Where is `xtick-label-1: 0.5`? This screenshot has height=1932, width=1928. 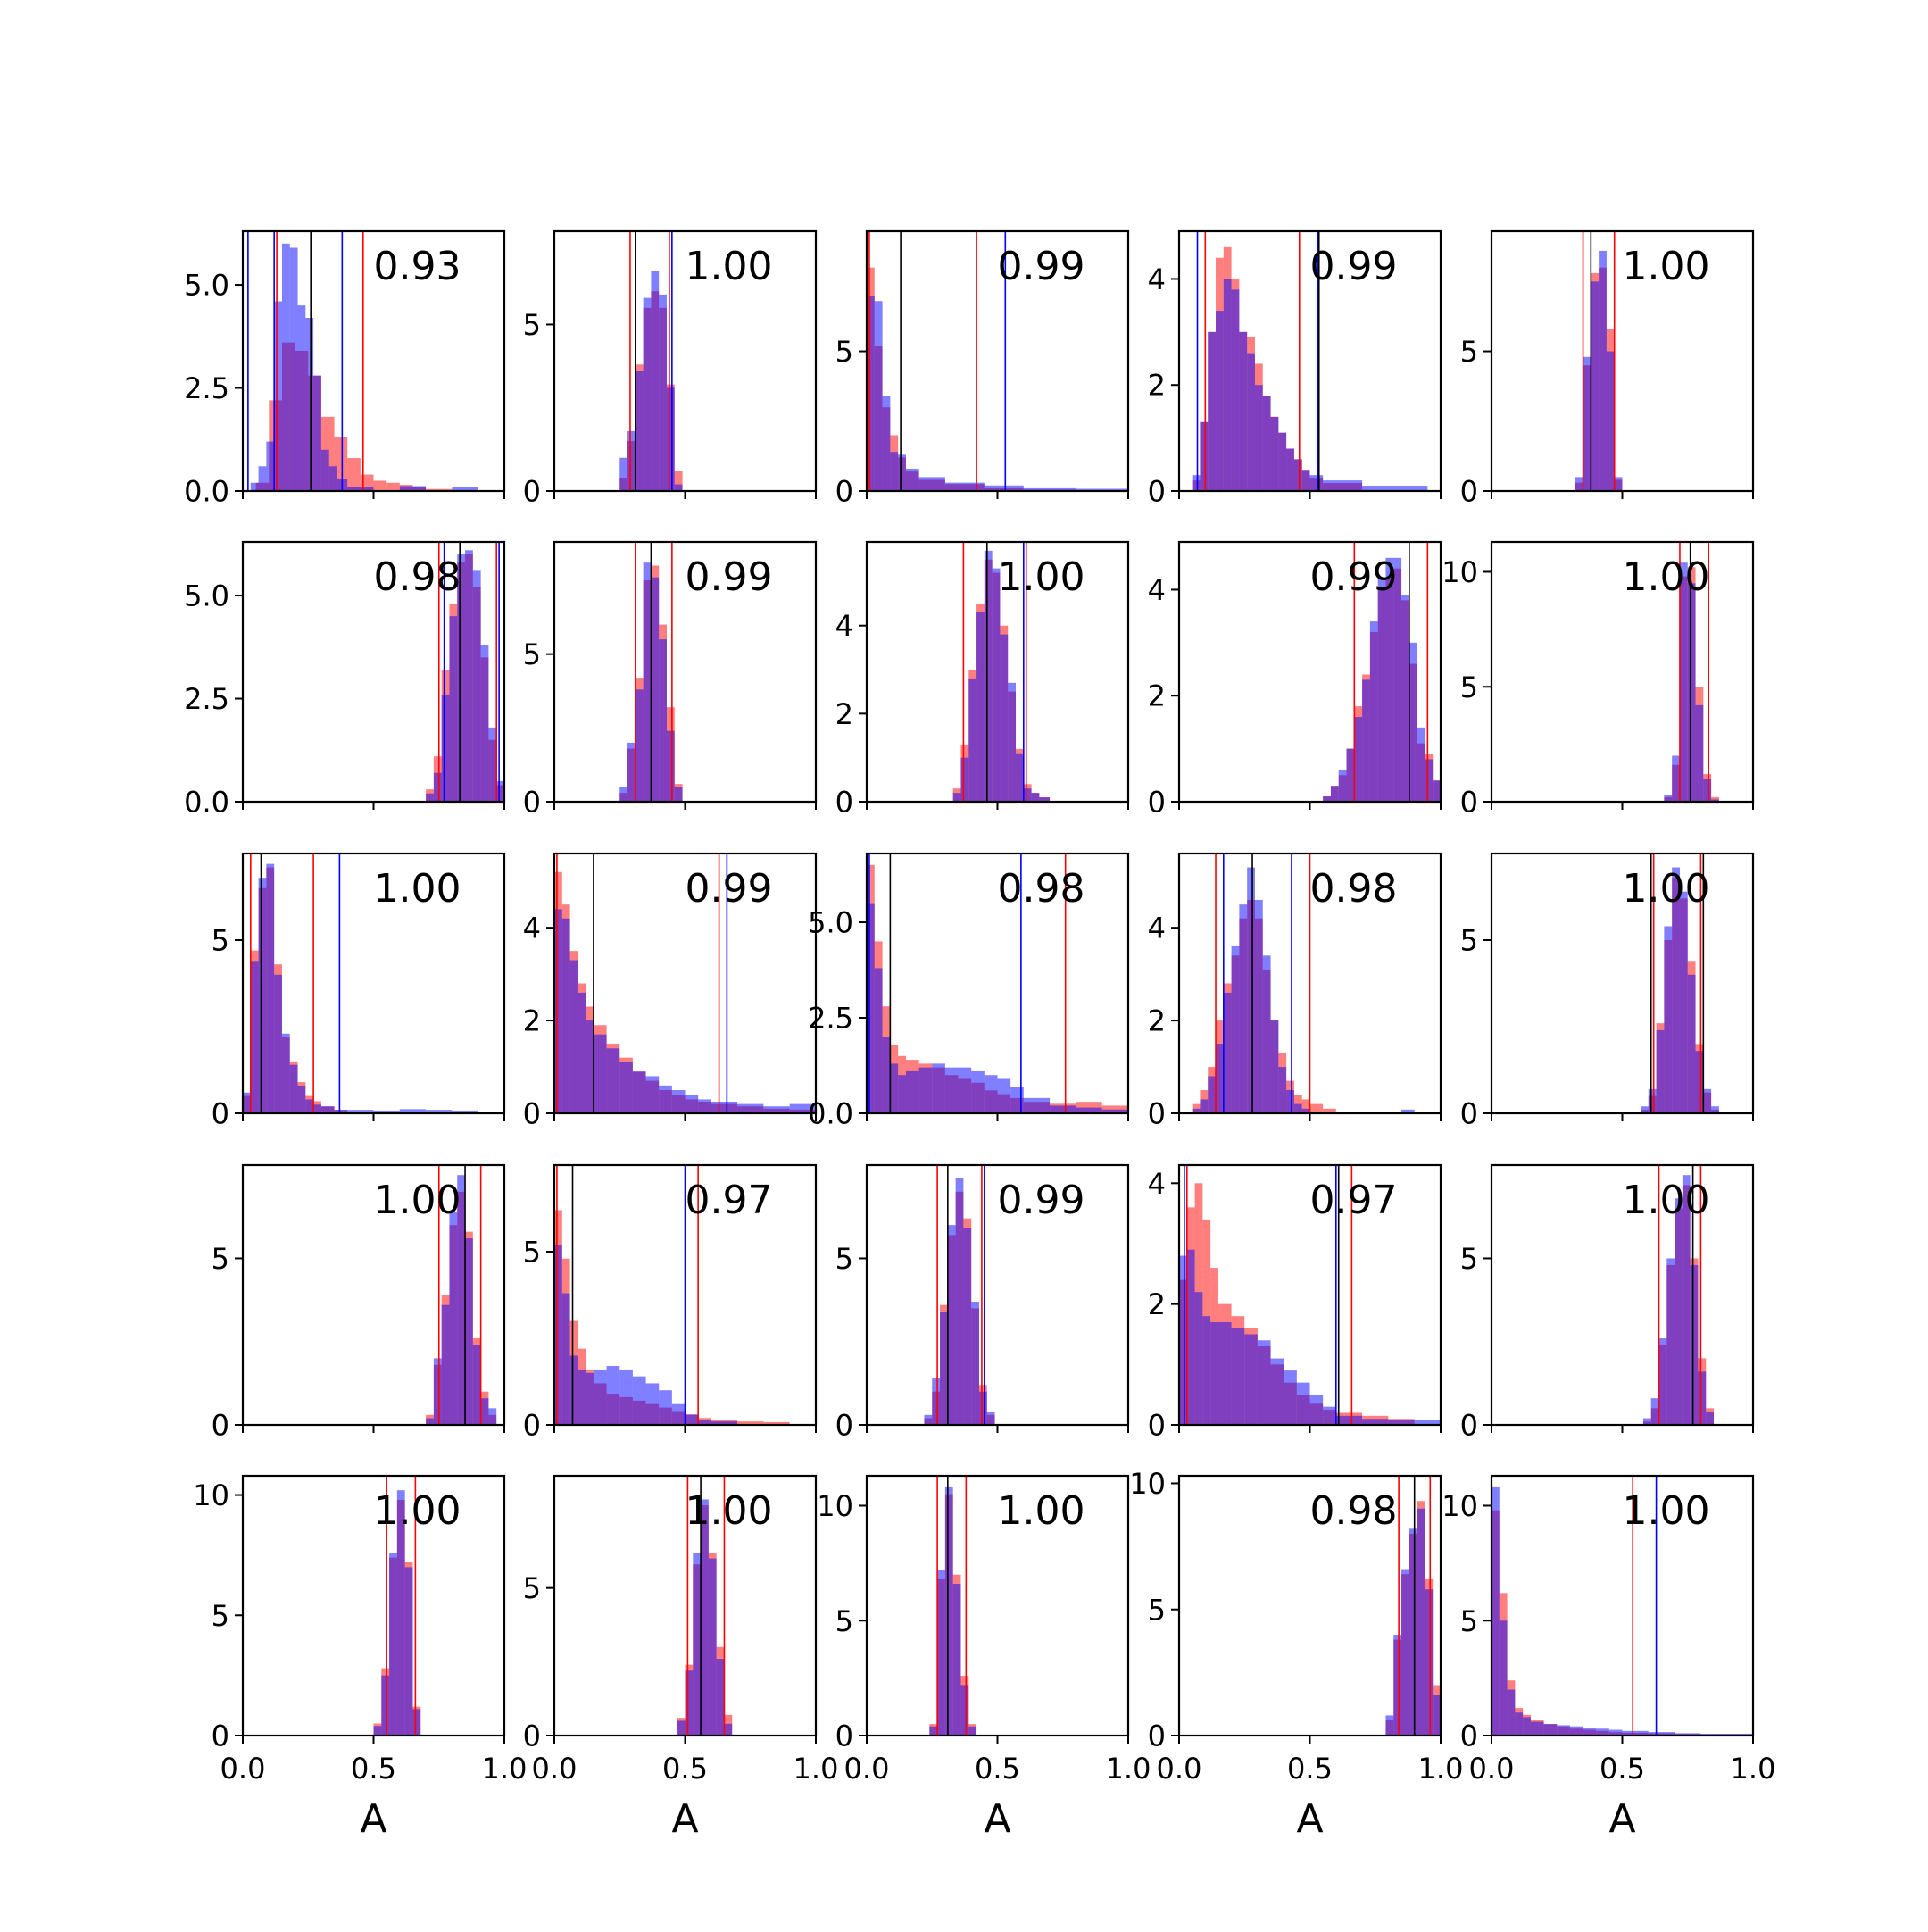
xtick-label-1: 0.5 is located at coordinates (1310, 1769).